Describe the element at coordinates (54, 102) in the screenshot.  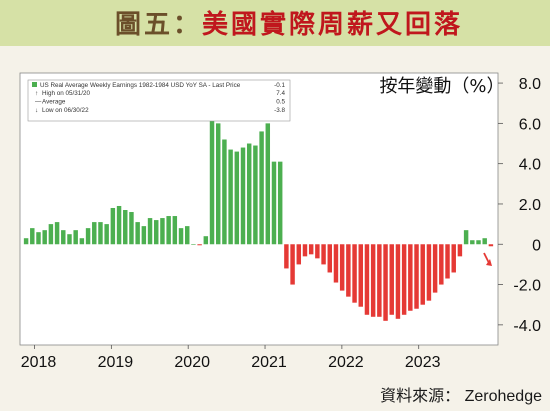
I see `legend-entry-label: Average` at that location.